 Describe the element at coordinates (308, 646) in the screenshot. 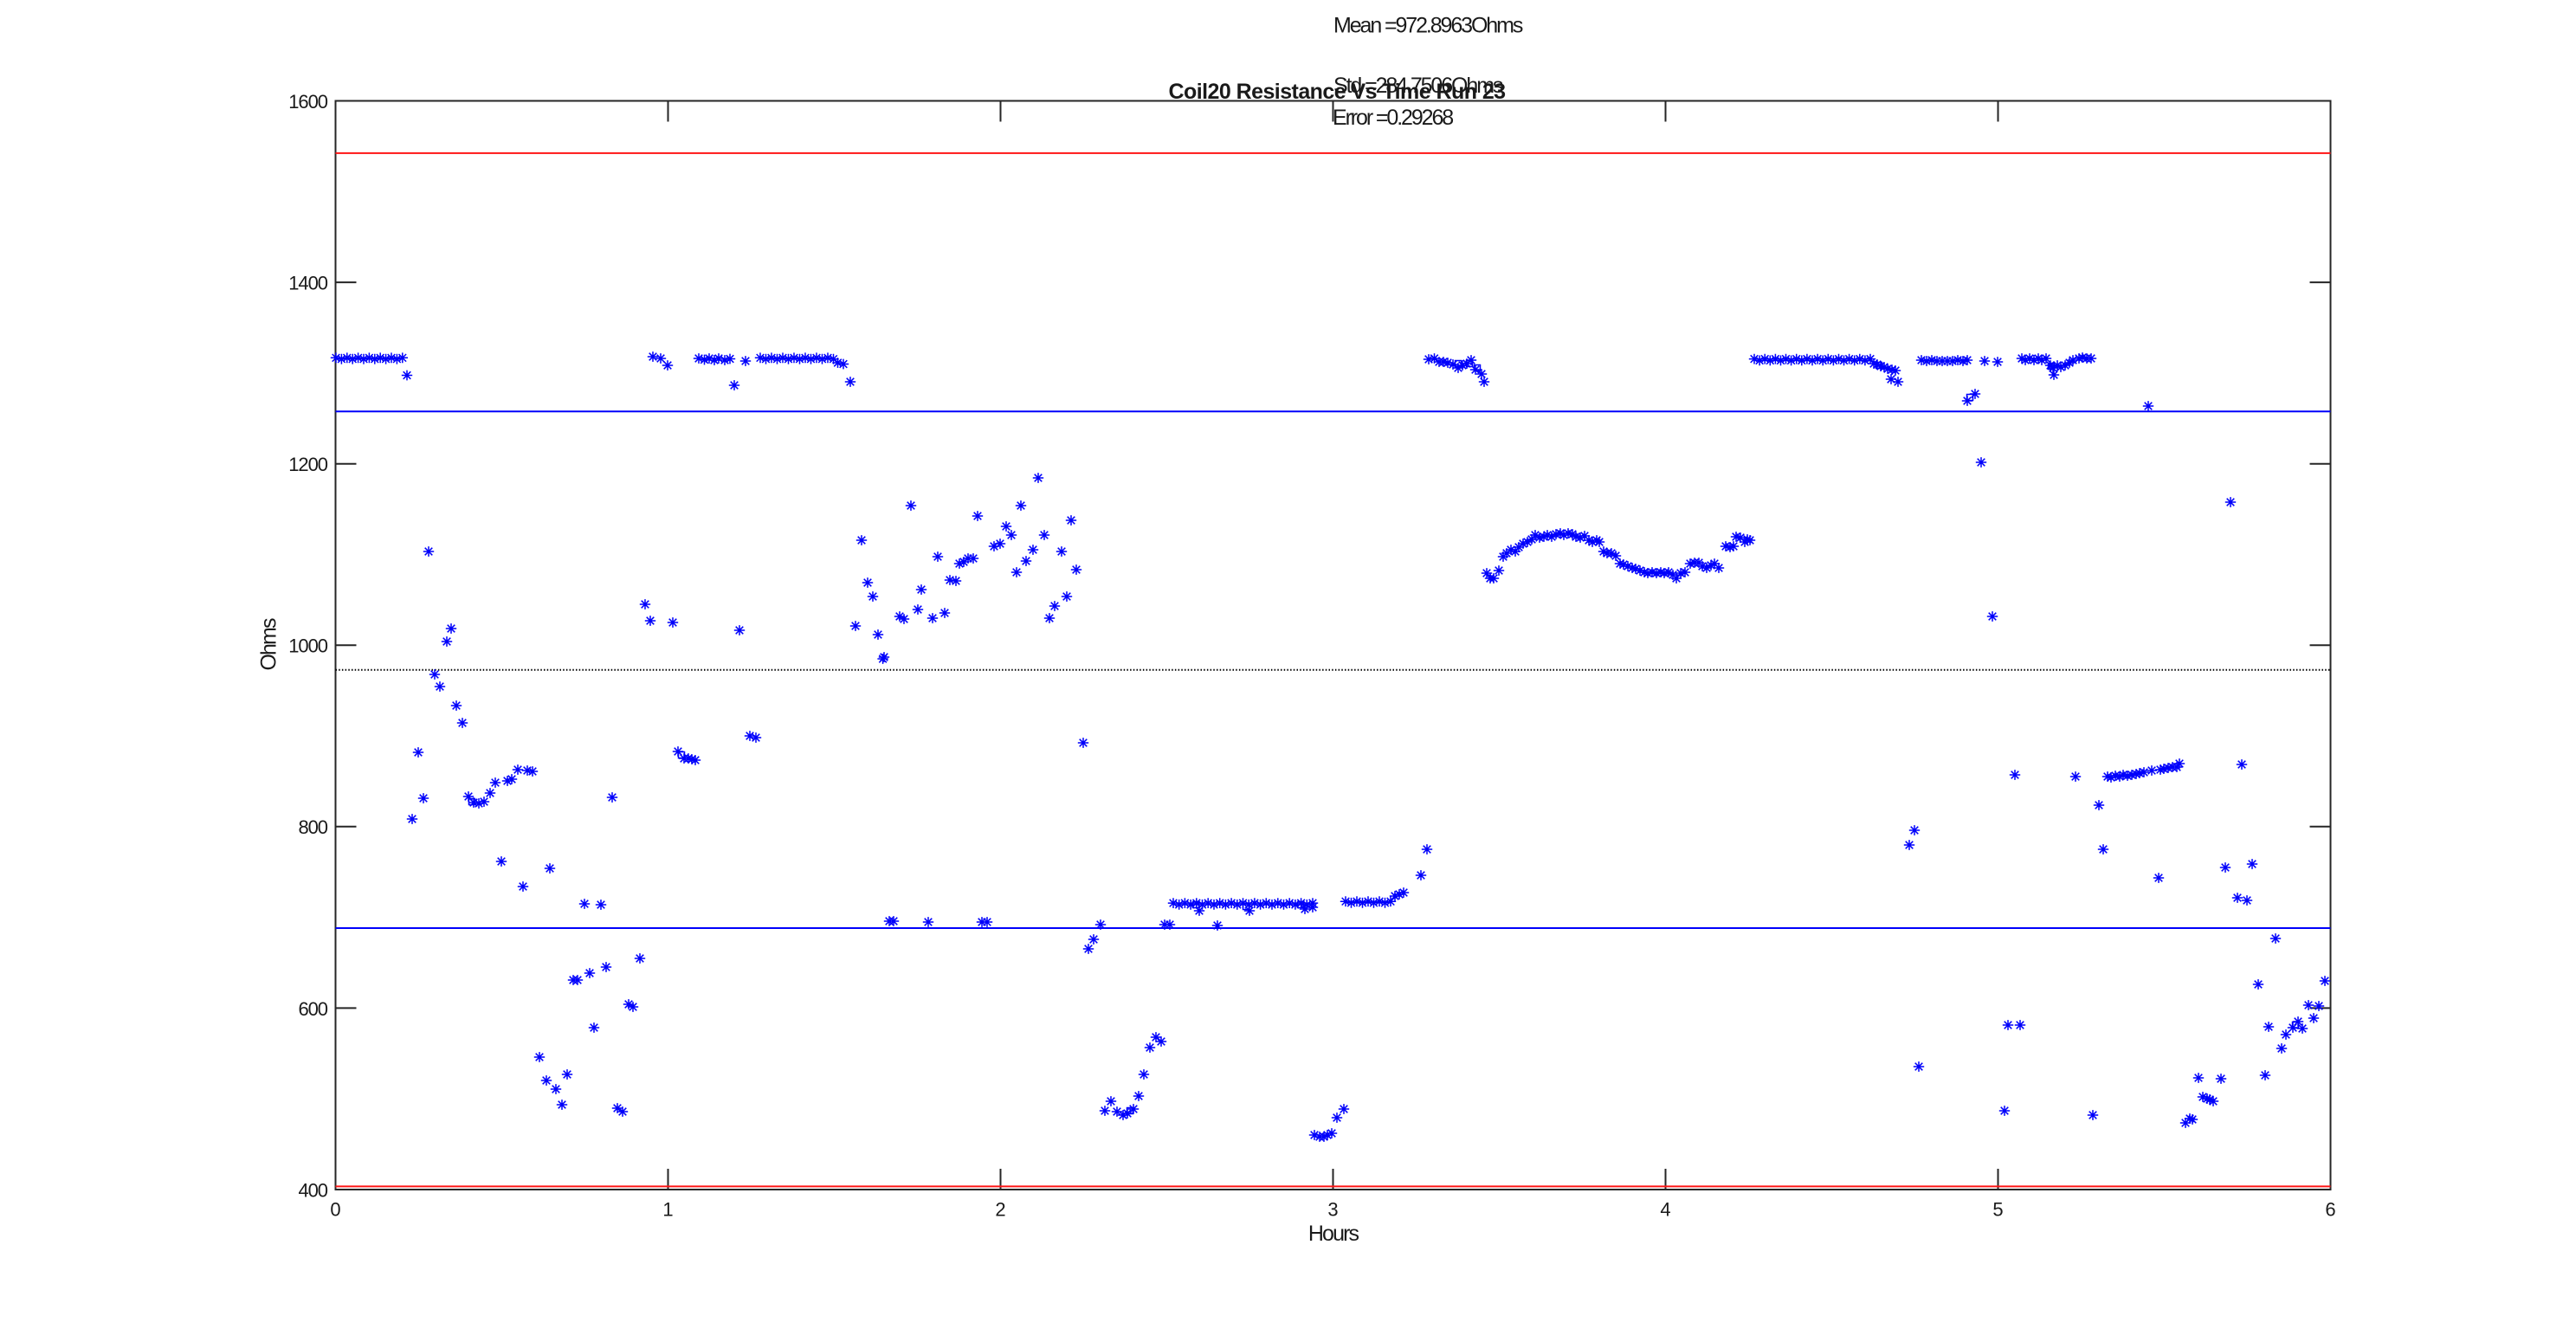

I see `svg-text: 1000` at that location.